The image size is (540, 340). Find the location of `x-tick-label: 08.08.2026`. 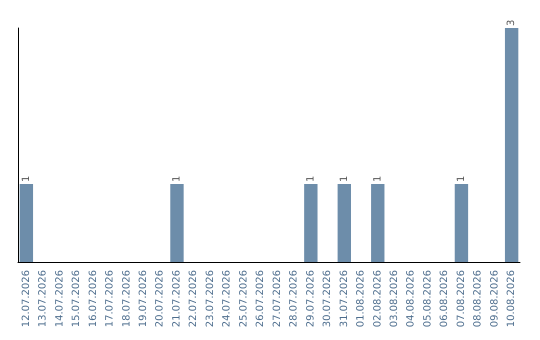

x-tick-label: 08.08.2026 is located at coordinates (478, 299).